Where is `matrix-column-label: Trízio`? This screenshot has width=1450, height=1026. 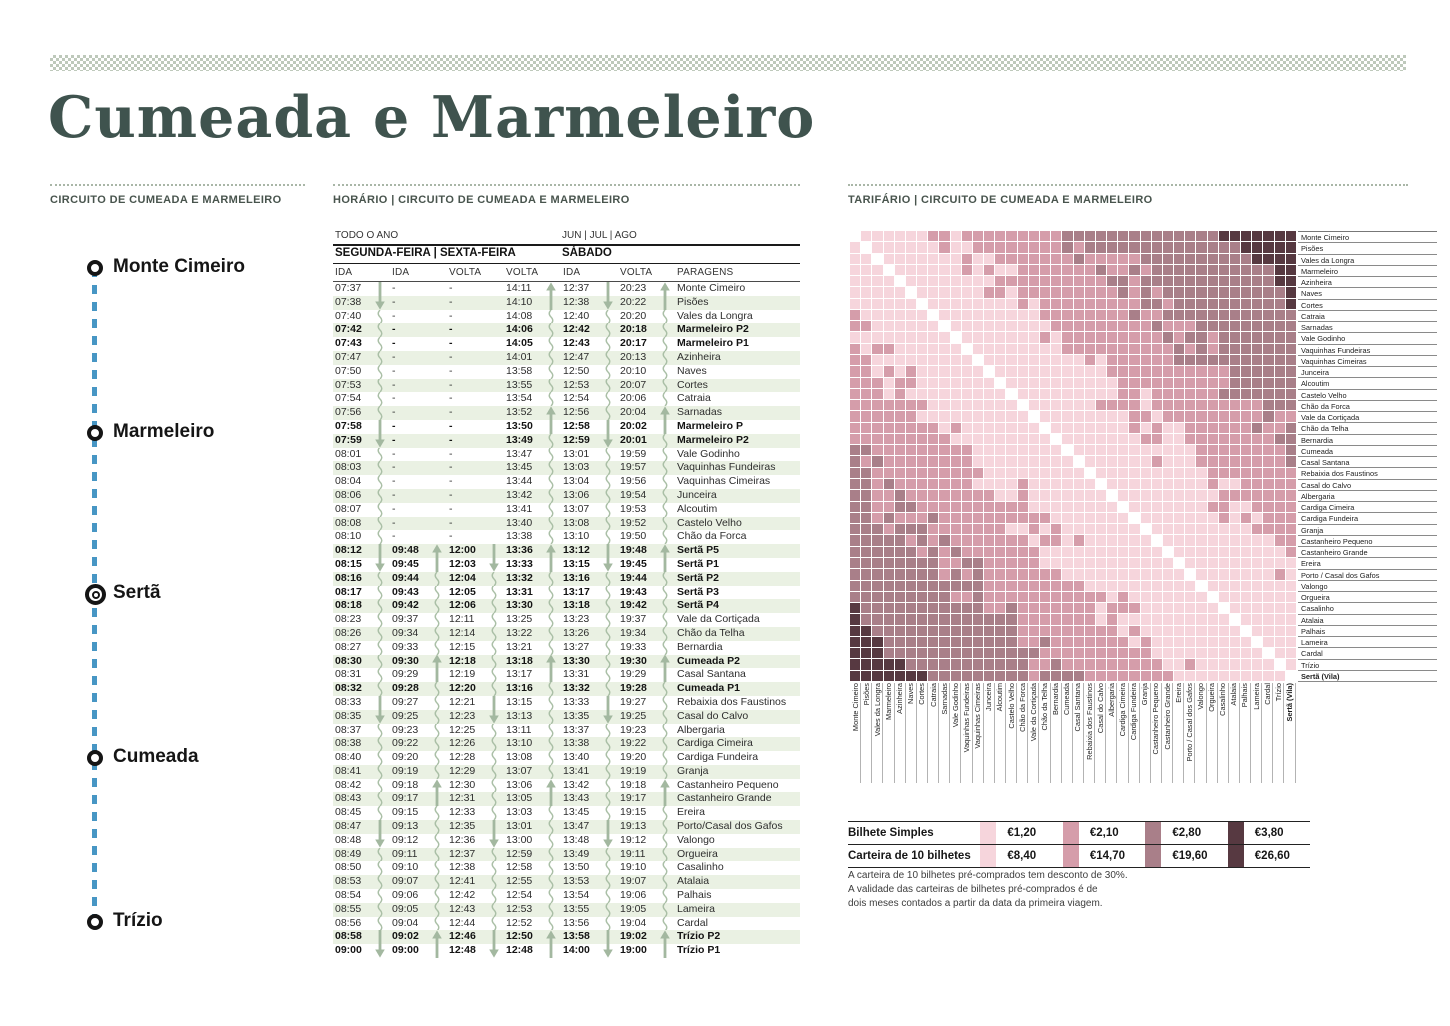 matrix-column-label: Trízio is located at coordinates (1278, 692).